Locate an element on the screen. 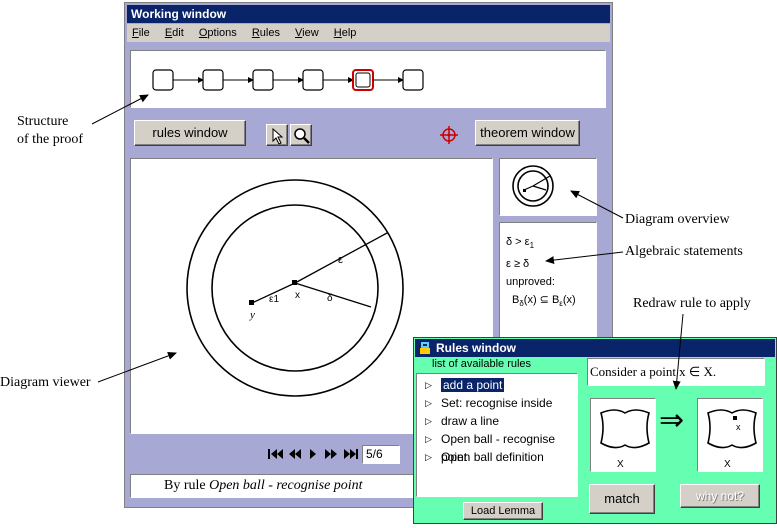  previous-step-icon is located at coordinates (295, 454).